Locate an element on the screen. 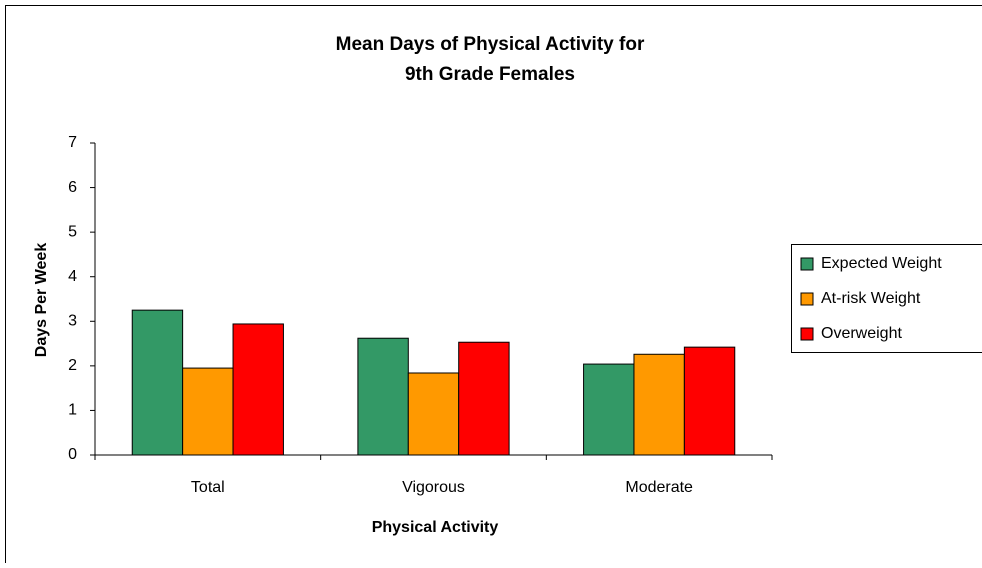  y-tick-label: 0 is located at coordinates (72, 454).